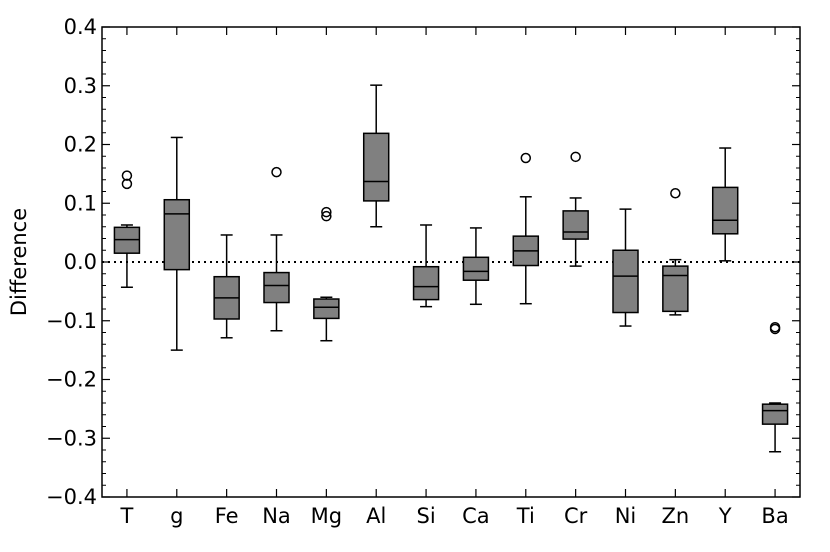 The image size is (830, 552). Describe the element at coordinates (71, 497) in the screenshot. I see `y-tick-label: −0.4` at that location.